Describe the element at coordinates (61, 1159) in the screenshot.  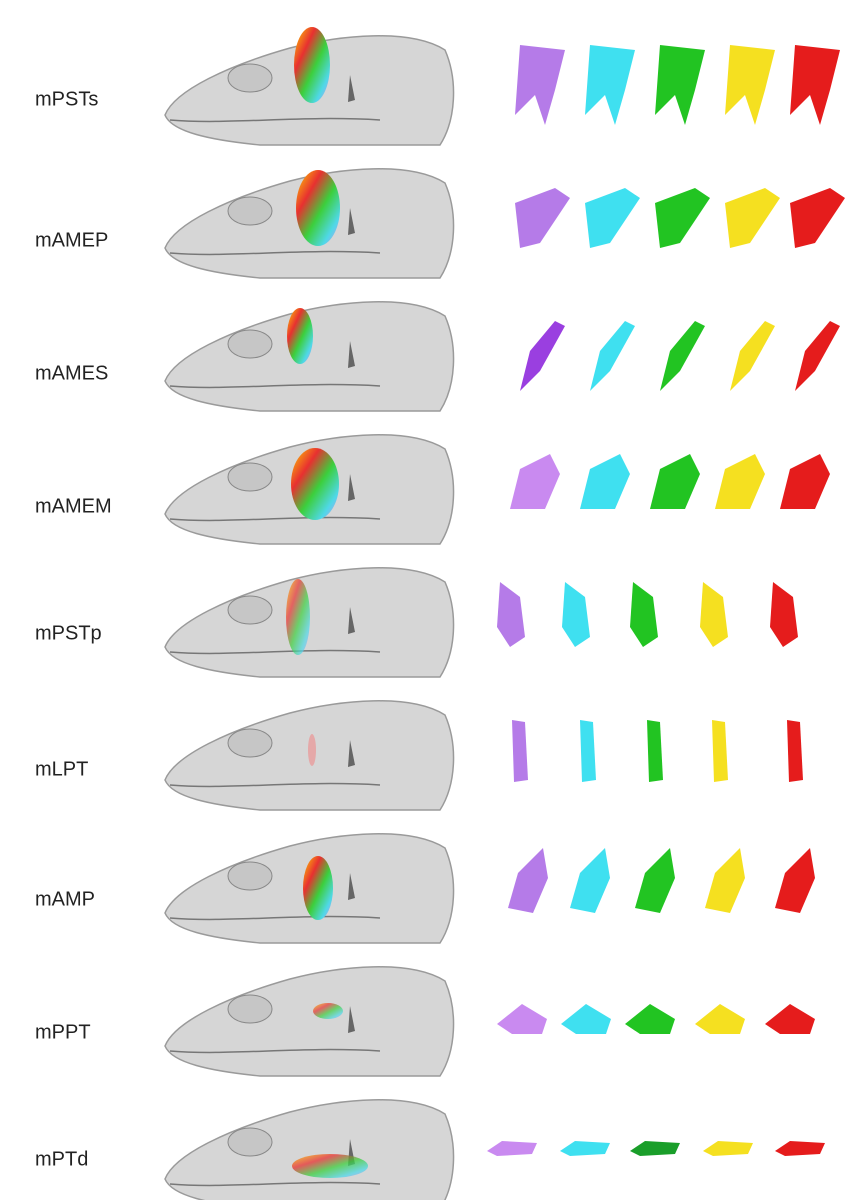
I see `muscle-label: mPTd` at that location.